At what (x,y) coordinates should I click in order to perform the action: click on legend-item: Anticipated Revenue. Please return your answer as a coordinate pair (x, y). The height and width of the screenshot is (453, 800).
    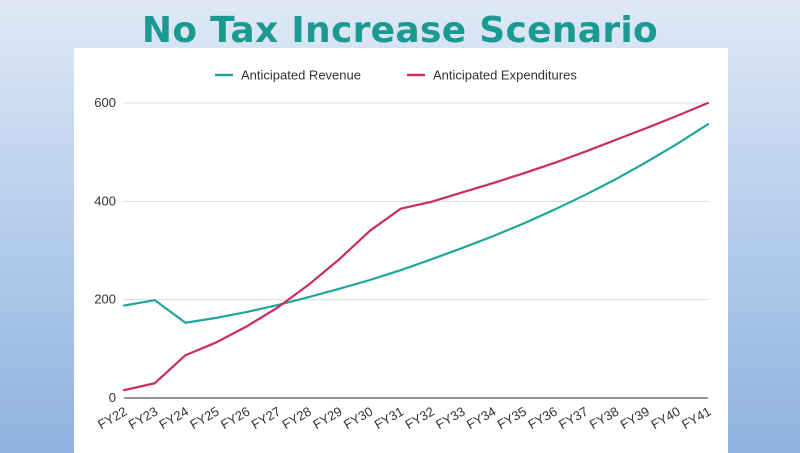
    Looking at the image, I should click on (288, 75).